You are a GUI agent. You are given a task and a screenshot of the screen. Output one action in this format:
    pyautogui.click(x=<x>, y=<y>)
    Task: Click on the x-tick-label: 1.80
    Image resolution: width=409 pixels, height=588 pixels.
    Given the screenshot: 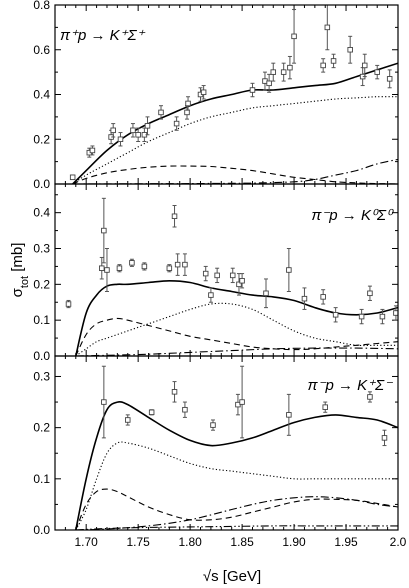 What is the action you would take?
    pyautogui.click(x=190, y=542)
    